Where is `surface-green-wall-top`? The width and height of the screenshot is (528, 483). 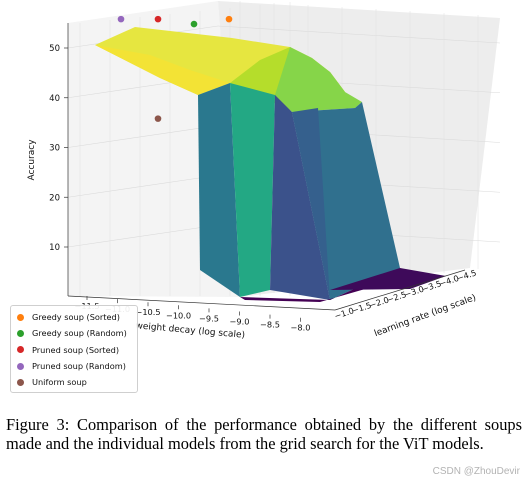 surface-green-wall-top is located at coordinates (318, 79).